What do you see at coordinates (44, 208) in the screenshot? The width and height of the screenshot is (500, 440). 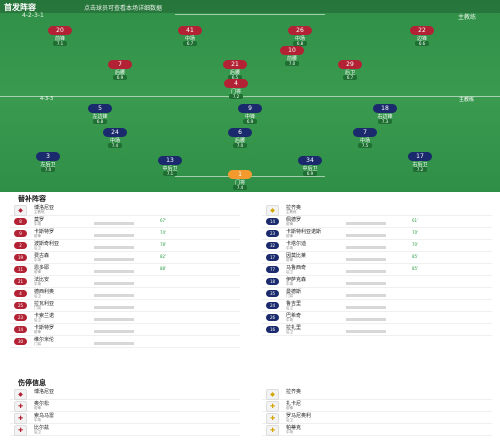 I see `home-coach-name: 博洛尼亚` at bounding box center [44, 208].